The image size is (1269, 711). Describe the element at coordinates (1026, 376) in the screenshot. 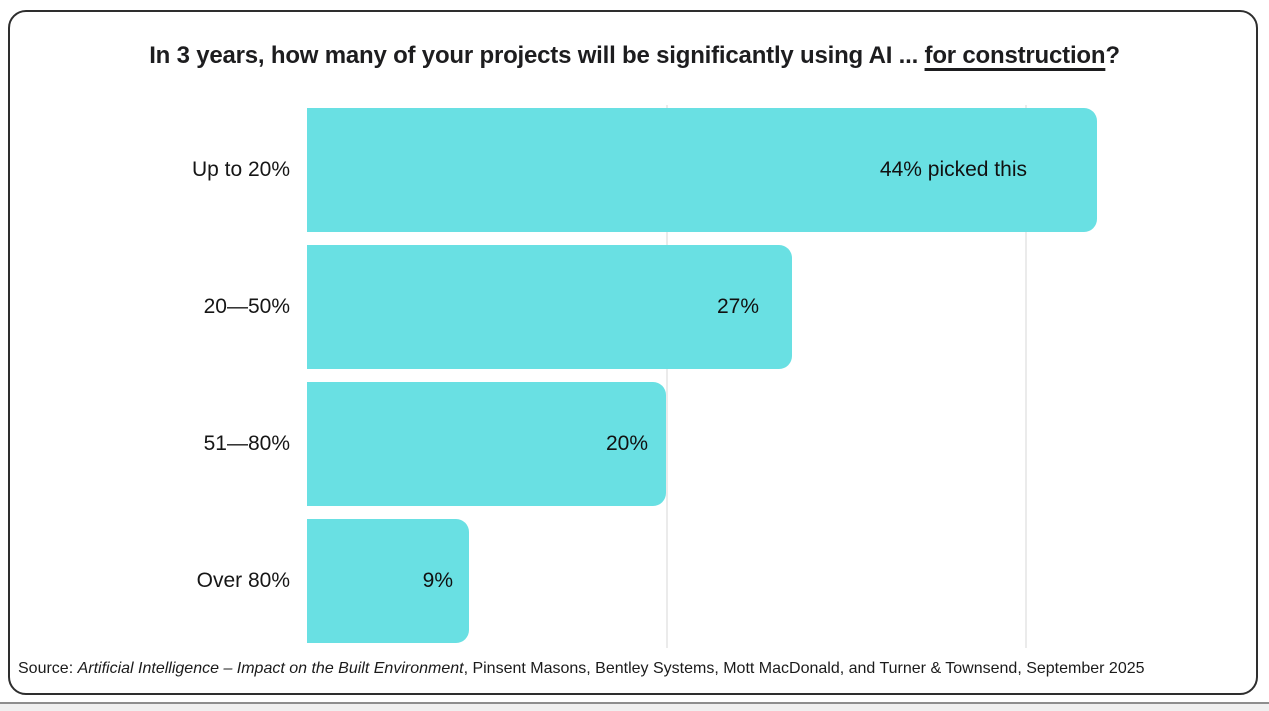

I see `gridline-40pct` at that location.